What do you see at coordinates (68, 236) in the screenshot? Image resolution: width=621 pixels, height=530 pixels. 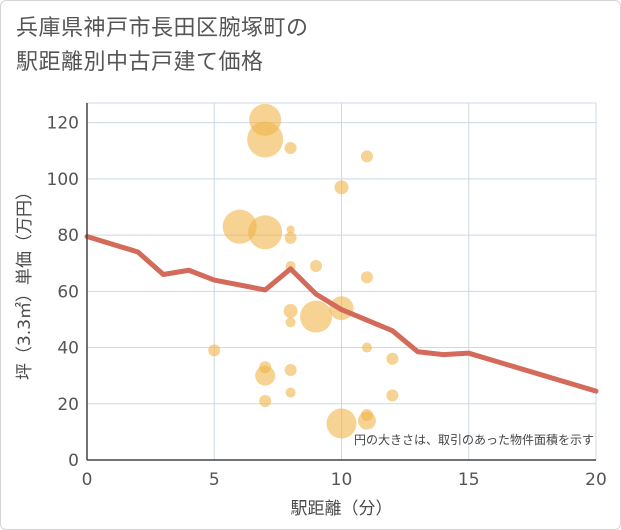 I see `y-tick-label: 80` at bounding box center [68, 236].